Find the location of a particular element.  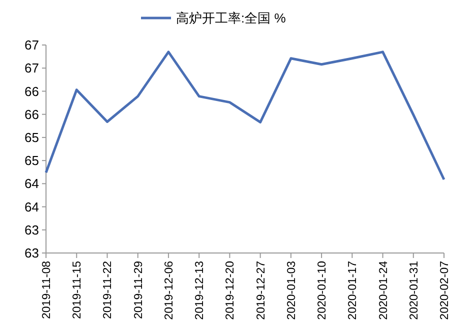

x-tick-label: 2019-12-06 is located at coordinates (169, 290).